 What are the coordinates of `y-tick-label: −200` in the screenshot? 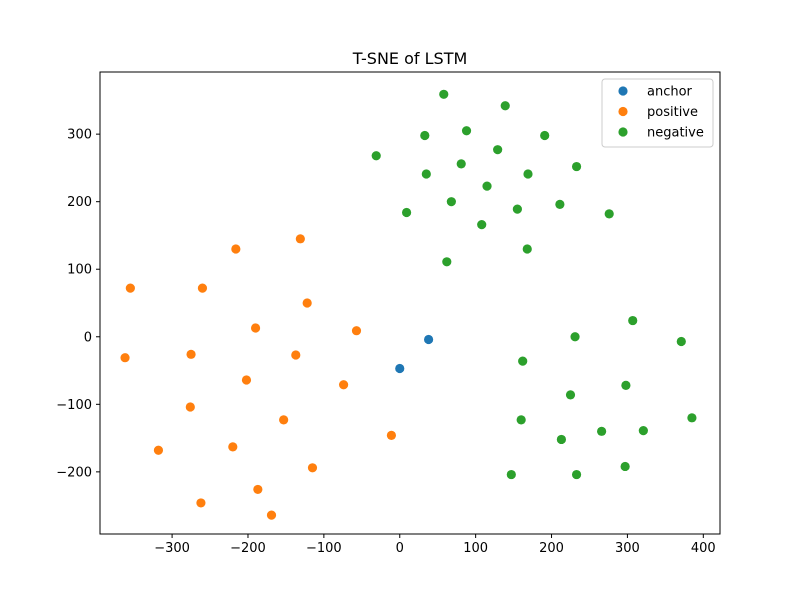 It's located at (74, 472).